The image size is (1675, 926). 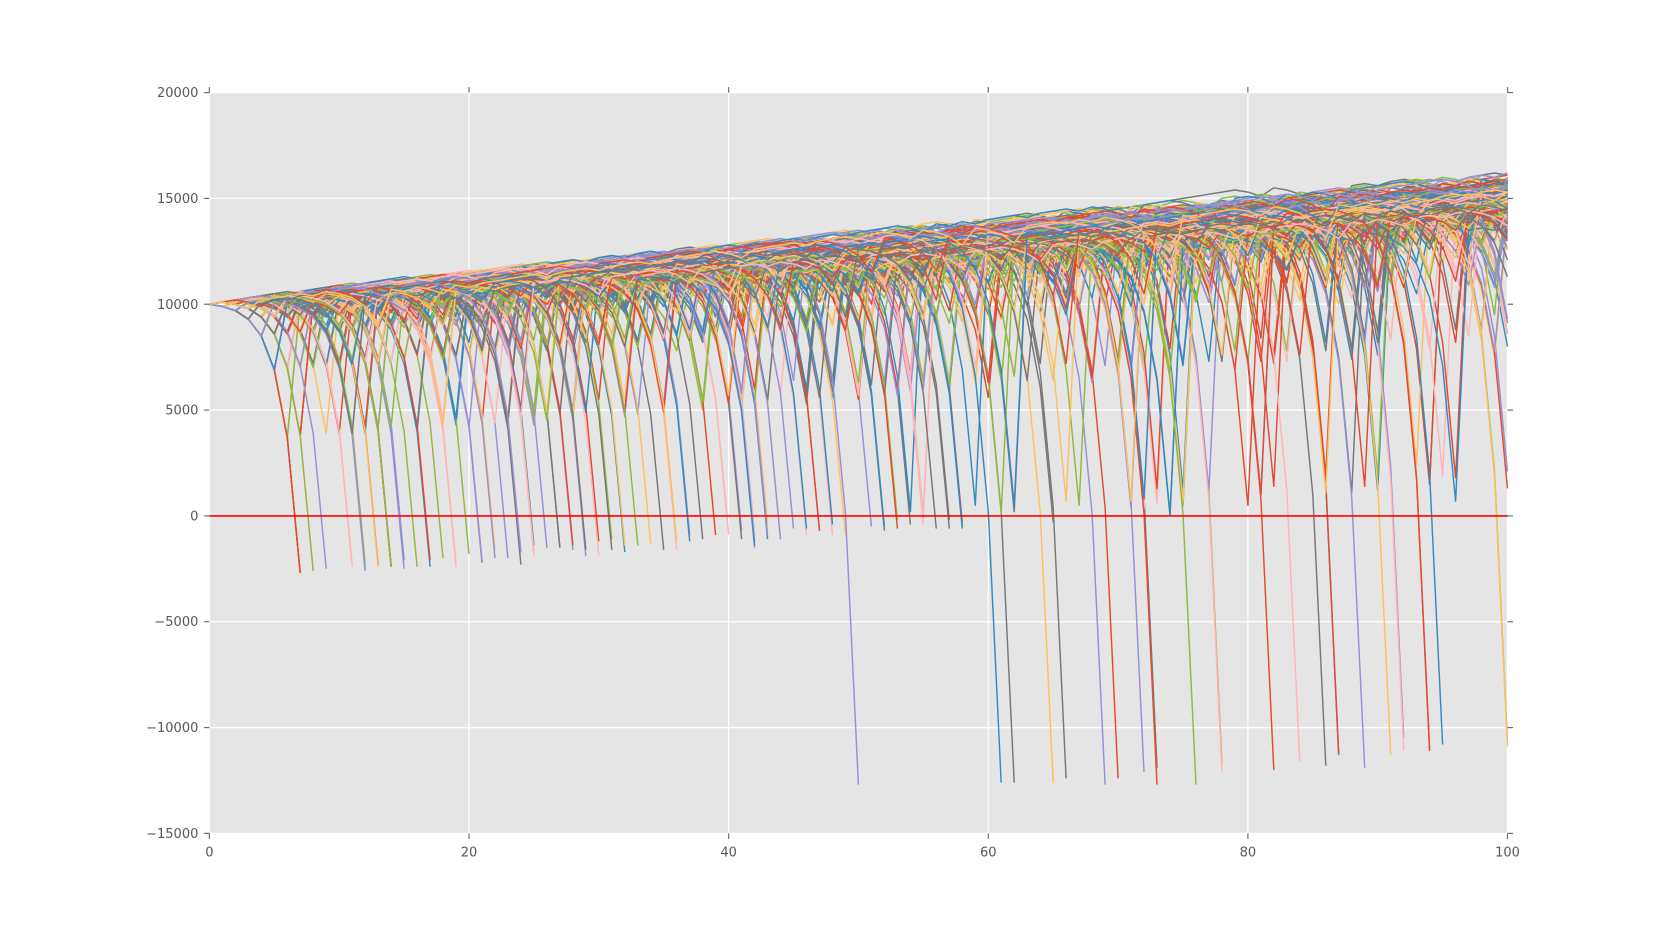 What do you see at coordinates (177, 199) in the screenshot?
I see `y-tick-label: 15000` at bounding box center [177, 199].